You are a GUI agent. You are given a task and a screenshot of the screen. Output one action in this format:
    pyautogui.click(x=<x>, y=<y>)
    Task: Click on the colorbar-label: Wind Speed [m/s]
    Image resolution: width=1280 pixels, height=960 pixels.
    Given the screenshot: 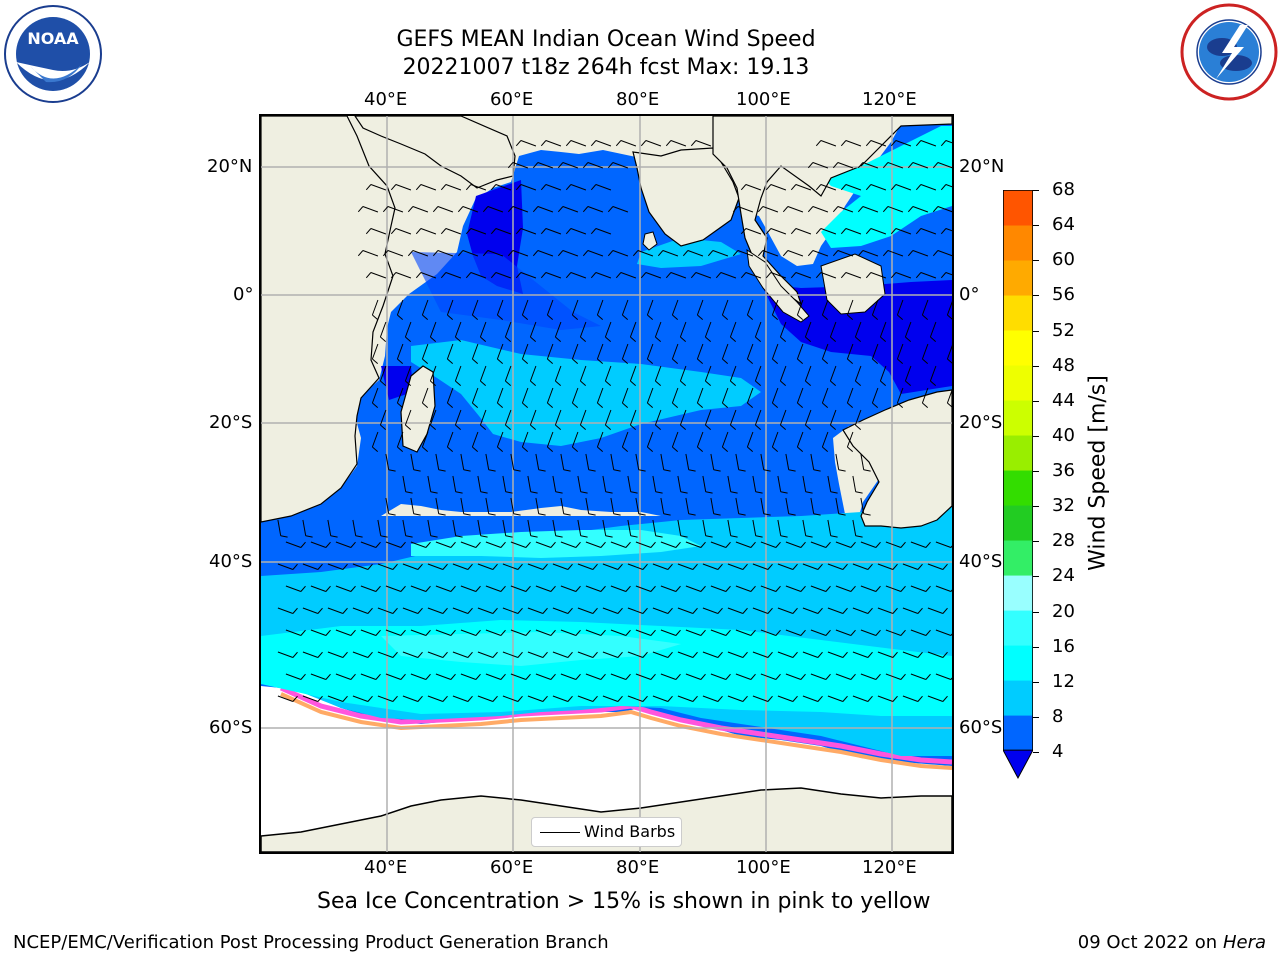 What is the action you would take?
    pyautogui.click(x=1098, y=473)
    